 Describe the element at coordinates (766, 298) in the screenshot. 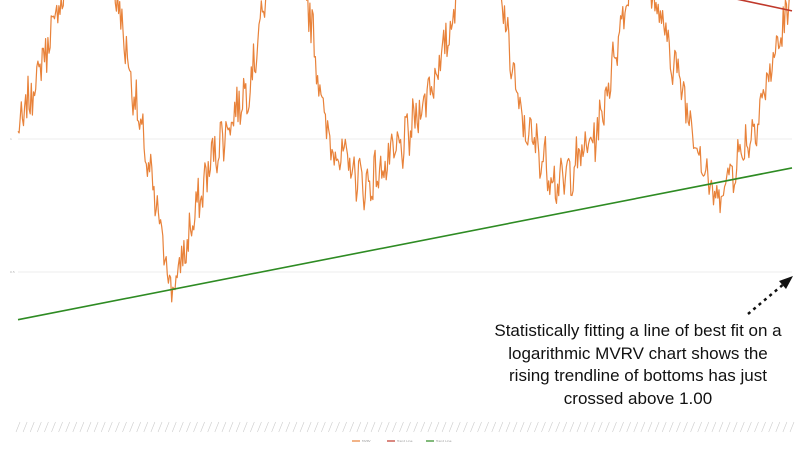

I see `arrow-shaft` at that location.